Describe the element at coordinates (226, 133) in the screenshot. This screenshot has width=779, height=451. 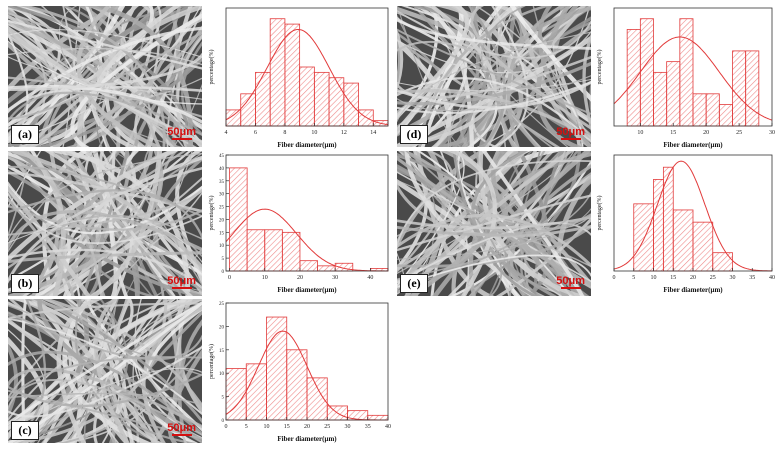
I see `x-tick-label: 4` at that location.